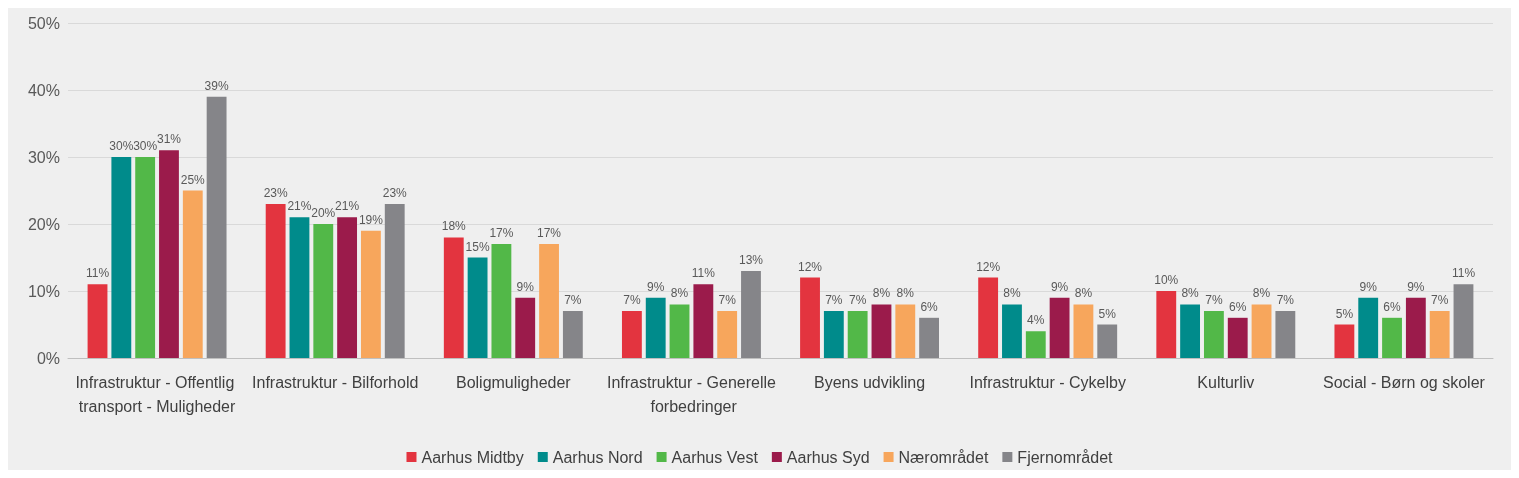  I want to click on x-tick-label: Infrastruktur - Generelle forbedringer, so click(691, 394).